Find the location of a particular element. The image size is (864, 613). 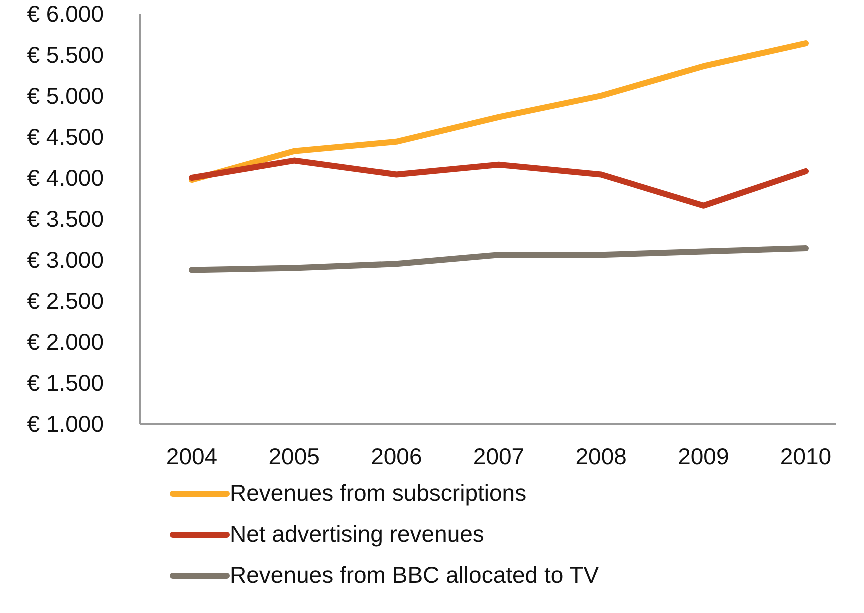

y-tick-label: € 4.500 is located at coordinates (65, 137).